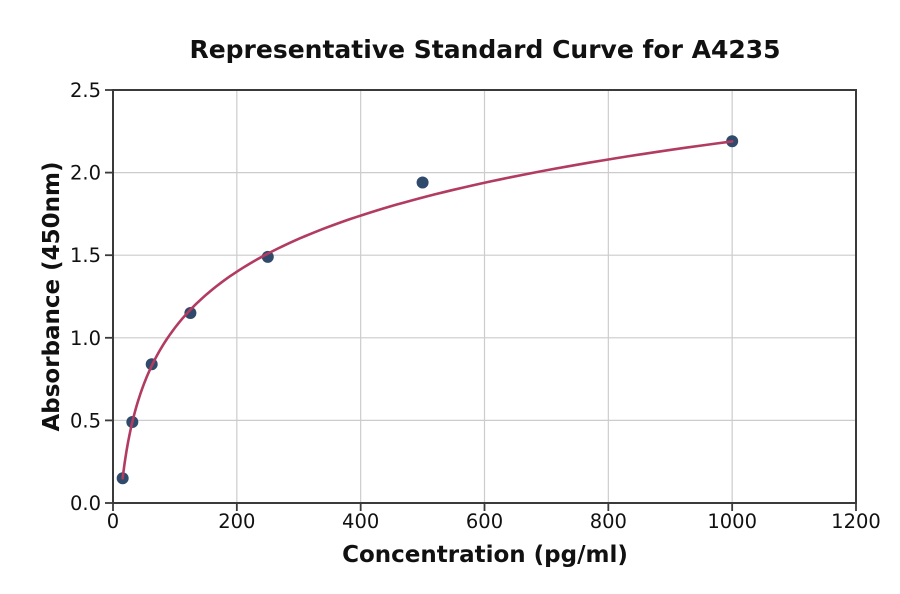 The image size is (900, 594). I want to click on y-tick-label: 1.5, so click(85, 255).